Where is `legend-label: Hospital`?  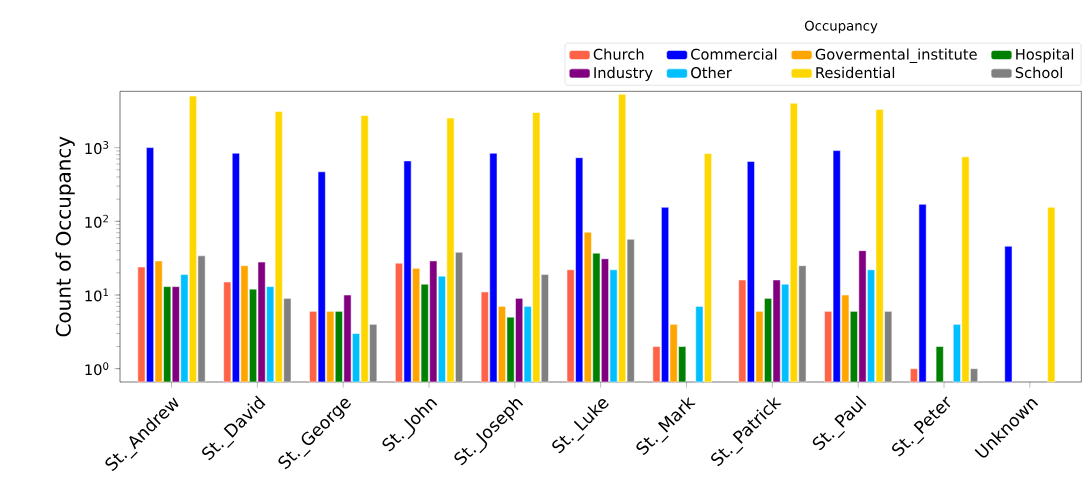
legend-label: Hospital is located at coordinates (1045, 55).